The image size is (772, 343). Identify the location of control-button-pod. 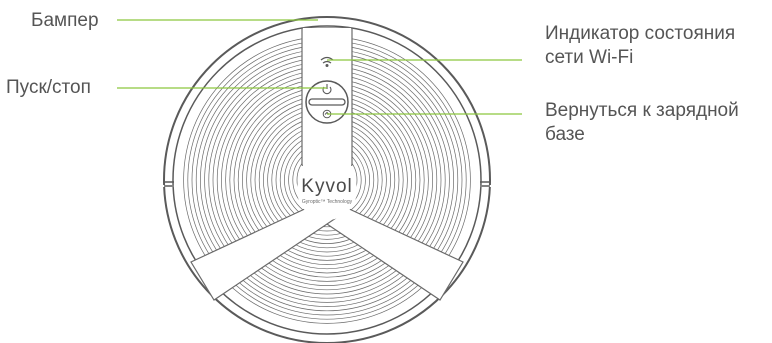
(327, 102).